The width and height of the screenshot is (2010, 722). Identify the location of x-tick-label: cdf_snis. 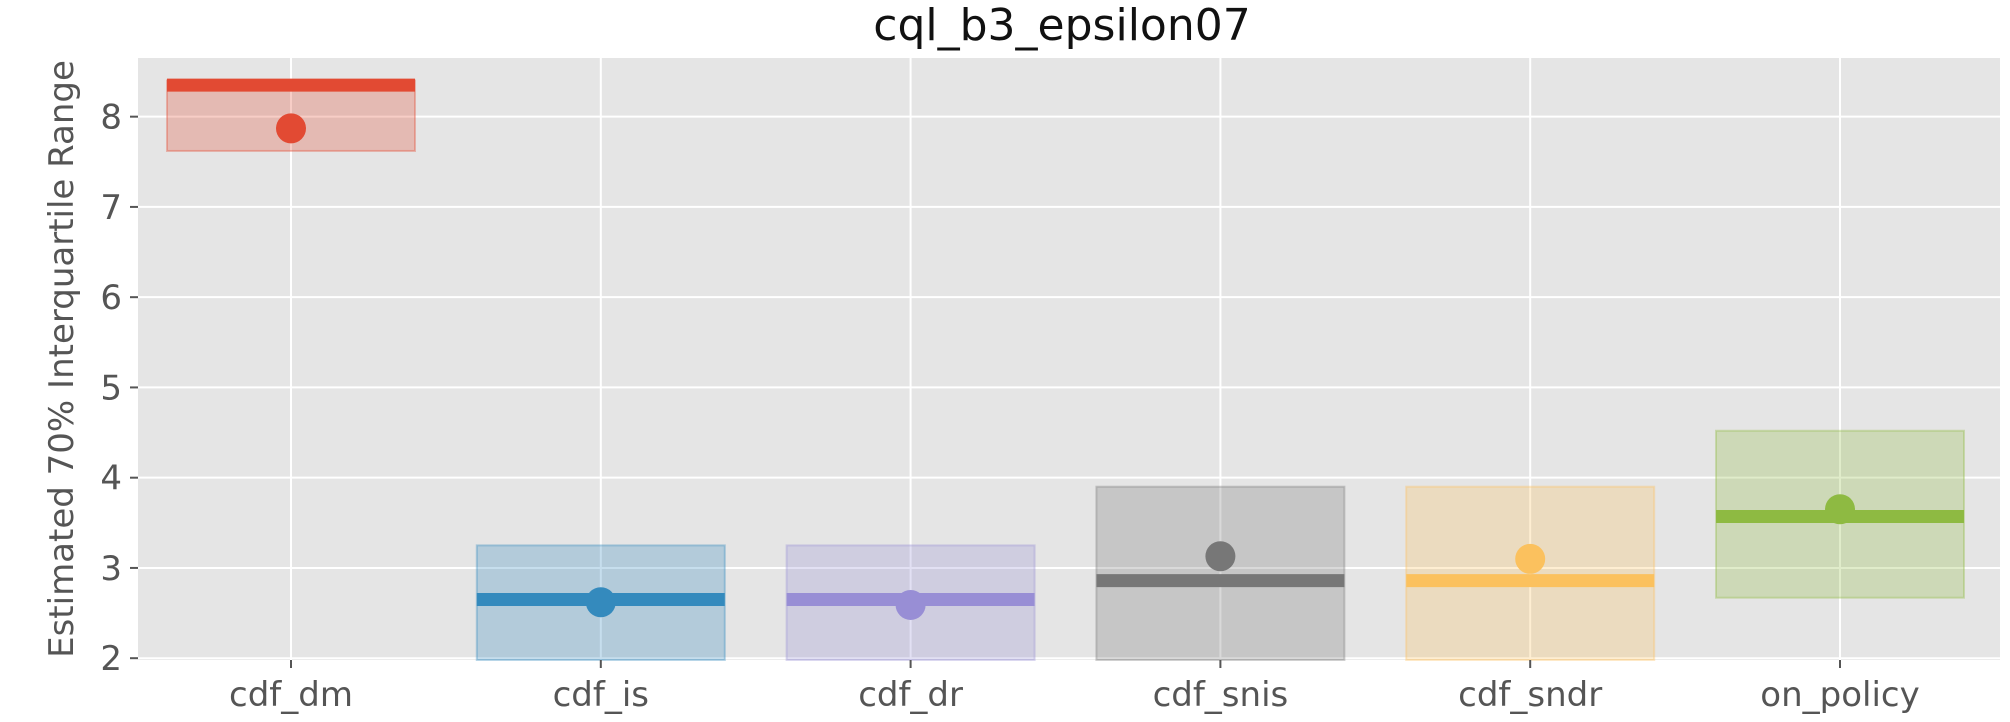
(1221, 695).